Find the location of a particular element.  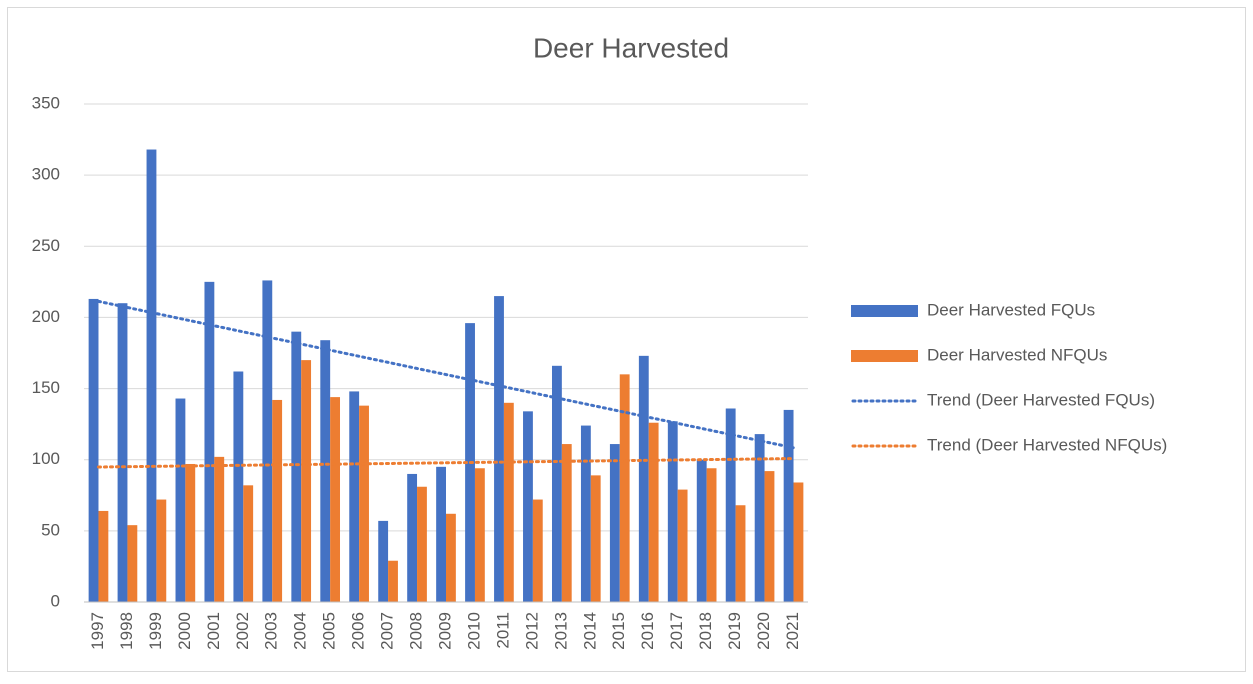

x-tick-label: 1998 is located at coordinates (126, 631).